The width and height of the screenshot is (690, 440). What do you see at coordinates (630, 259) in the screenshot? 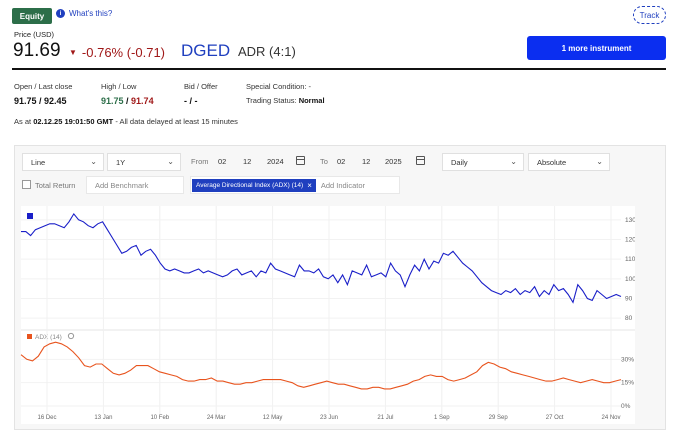
I see `price-y-tick-label: 110` at bounding box center [630, 259].